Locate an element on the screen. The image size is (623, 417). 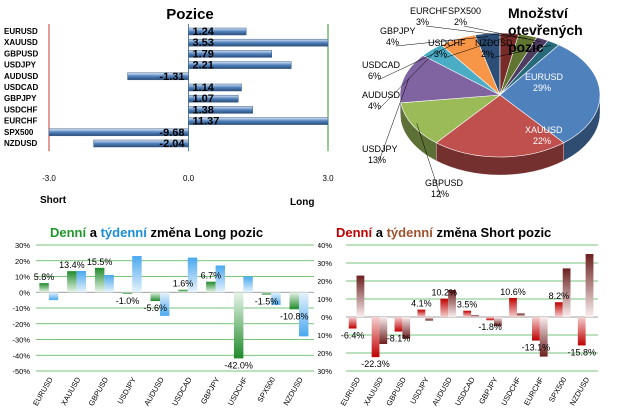
slice-label: GBPJPY is located at coordinates (398, 31).